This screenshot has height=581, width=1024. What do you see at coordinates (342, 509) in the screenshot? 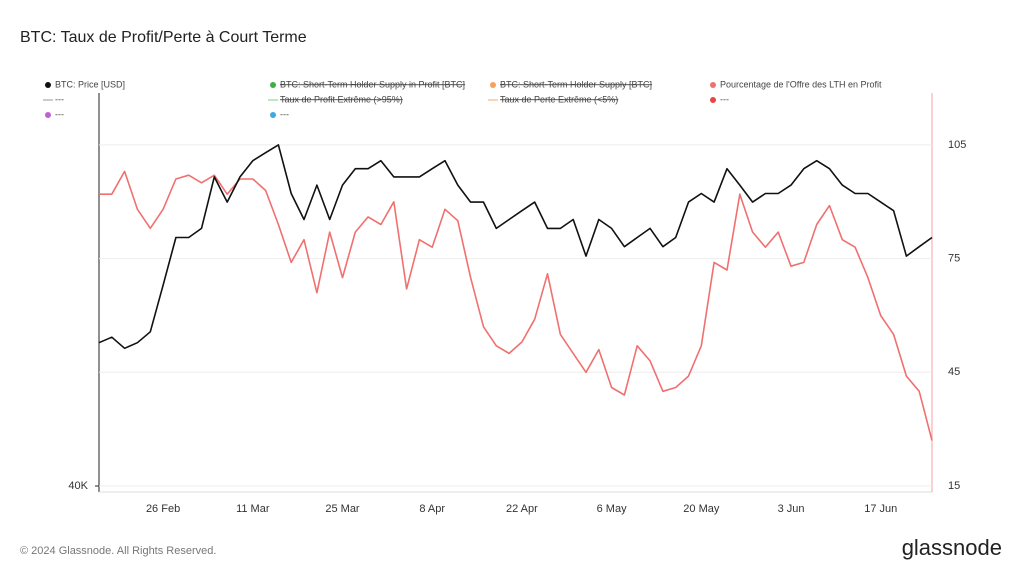
I see `x-tick-label: 25 Mar` at bounding box center [342, 509].